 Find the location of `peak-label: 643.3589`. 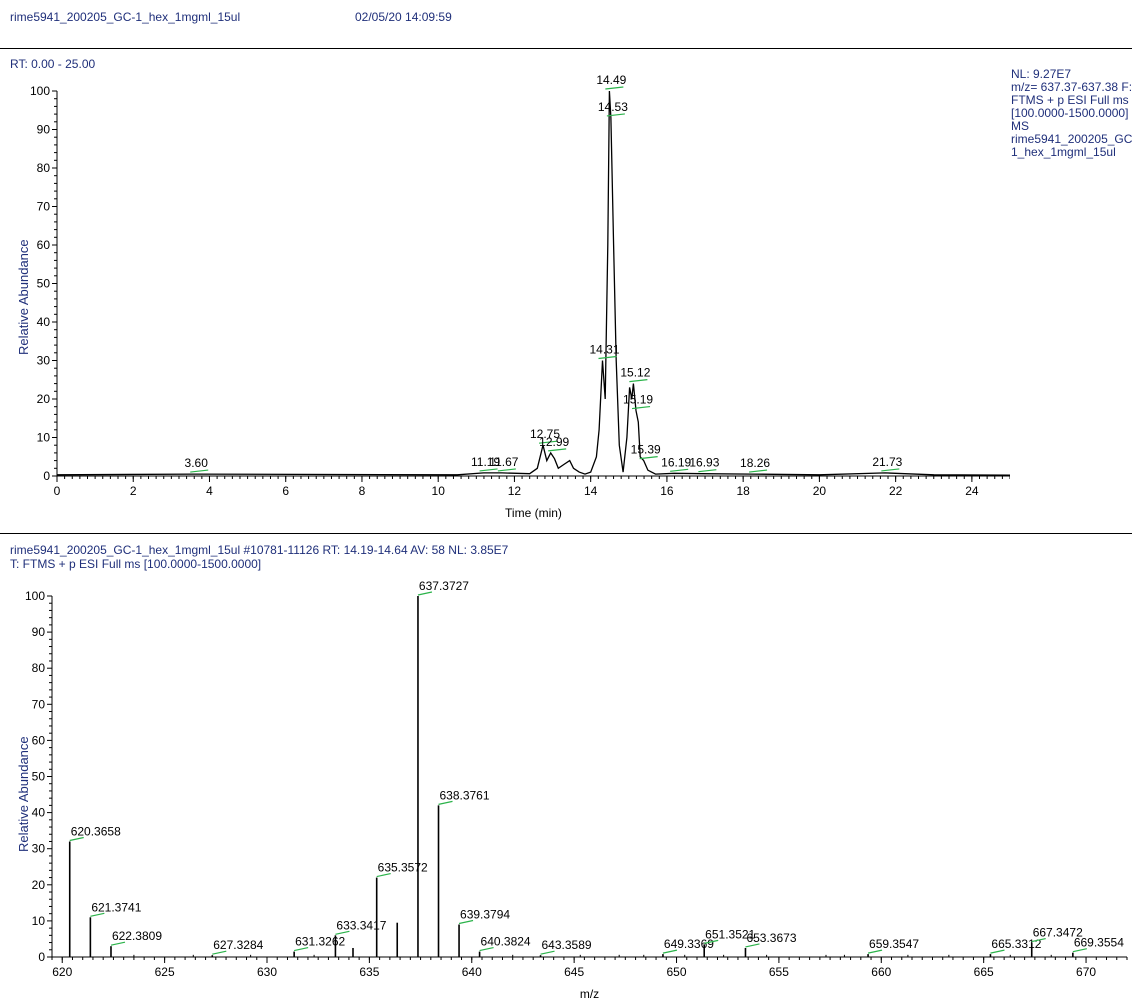

peak-label: 643.3589 is located at coordinates (567, 945).